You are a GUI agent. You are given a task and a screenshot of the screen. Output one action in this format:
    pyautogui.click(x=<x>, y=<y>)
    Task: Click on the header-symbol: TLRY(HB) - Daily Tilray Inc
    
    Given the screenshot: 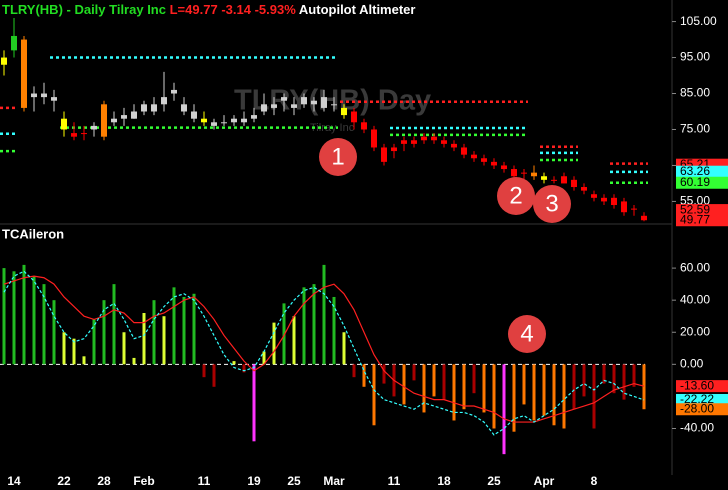 What is the action you would take?
    pyautogui.click(x=84, y=9)
    